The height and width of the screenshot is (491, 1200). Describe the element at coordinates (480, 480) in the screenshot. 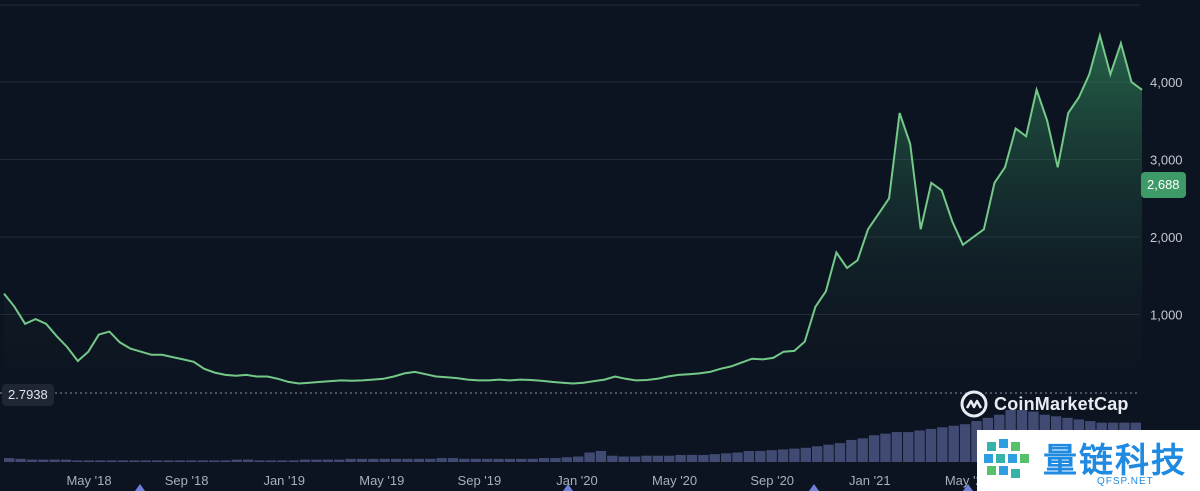

I see `x-tick-label: Sep '19` at that location.